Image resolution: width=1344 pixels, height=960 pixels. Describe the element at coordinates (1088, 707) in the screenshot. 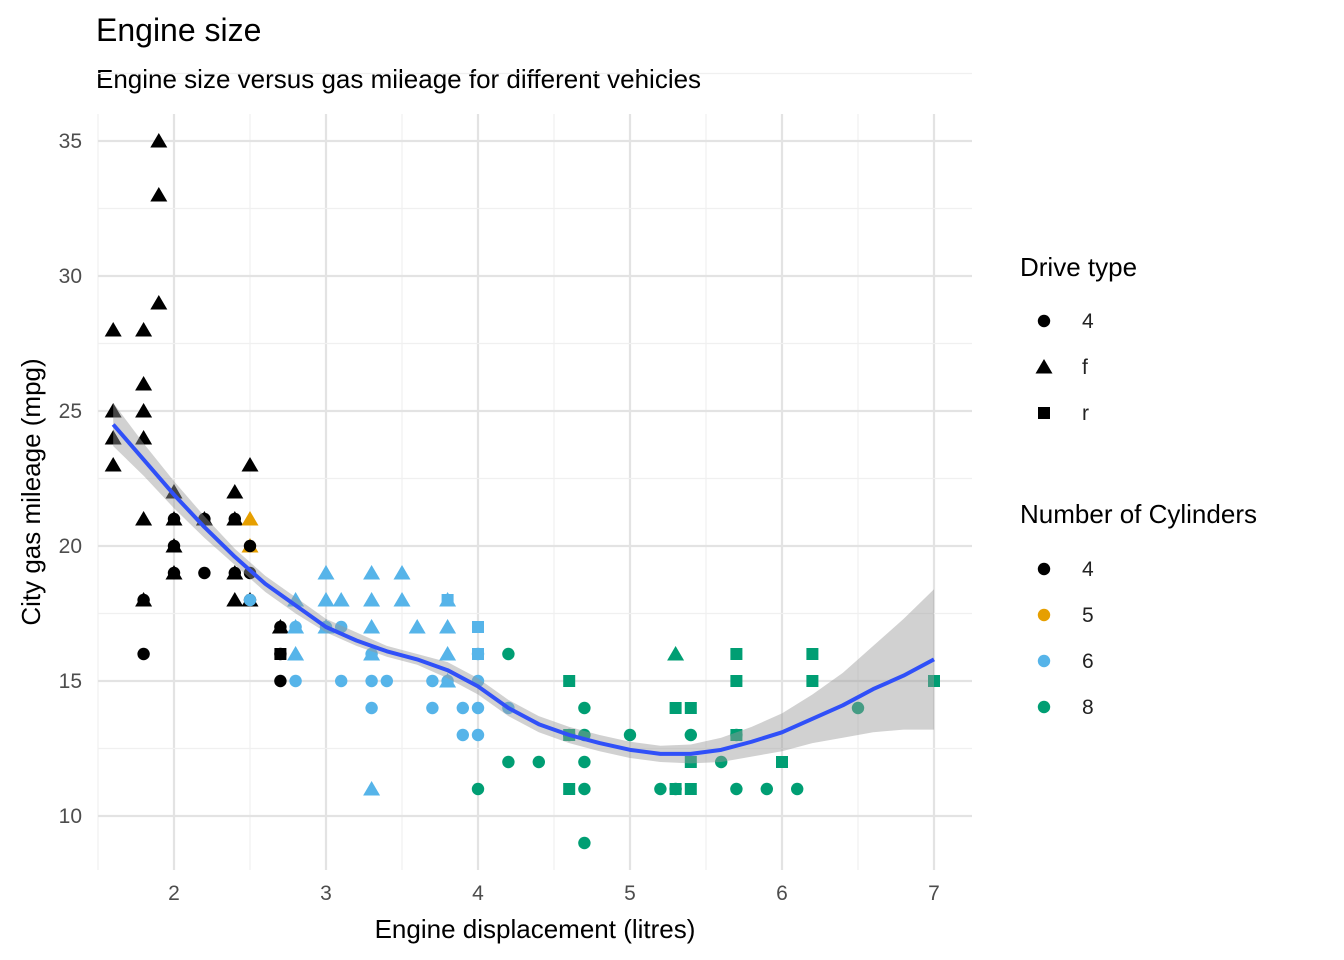

I see `legend-cylinder-label: 8` at that location.